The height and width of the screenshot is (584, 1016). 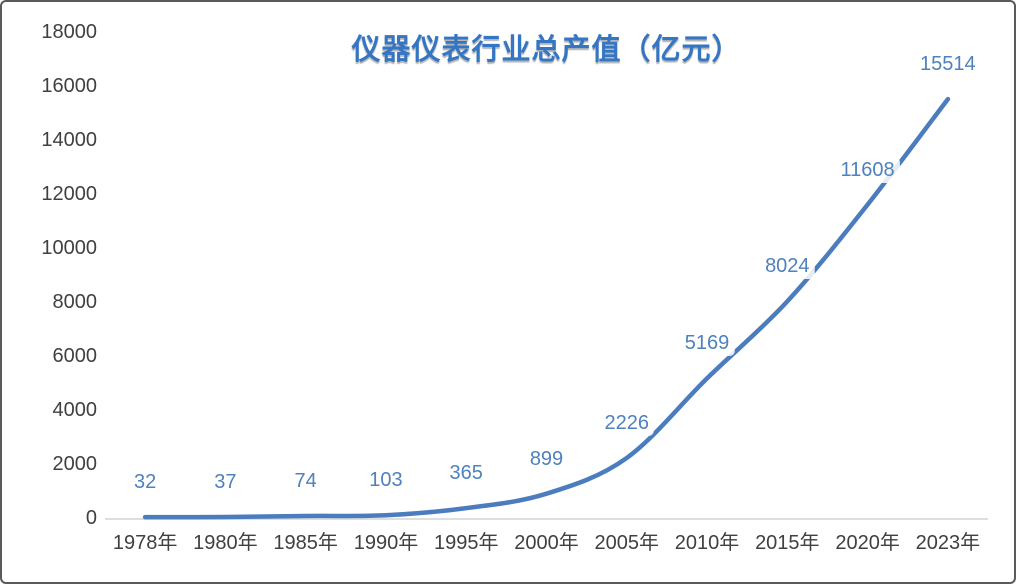 What do you see at coordinates (75, 356) in the screenshot?
I see `y-axis-tick-label: 6000` at bounding box center [75, 356].